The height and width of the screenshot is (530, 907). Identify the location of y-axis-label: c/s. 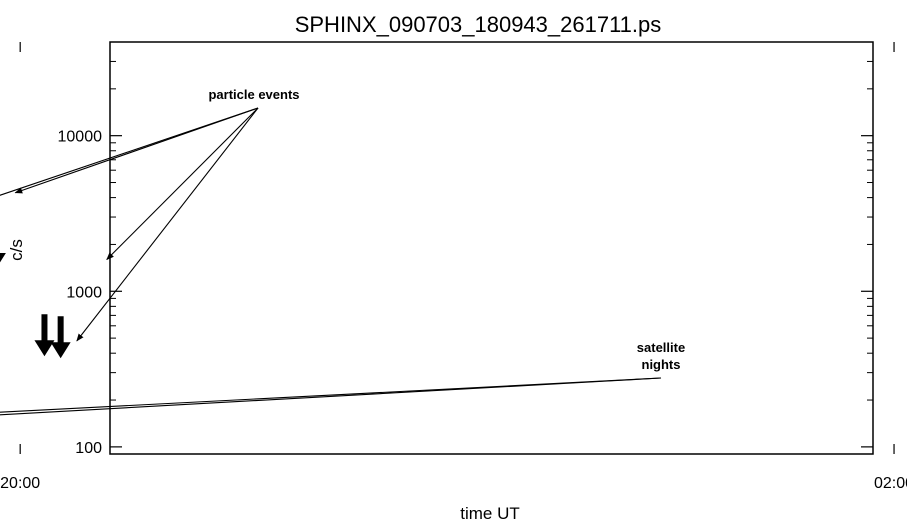
(16, 250).